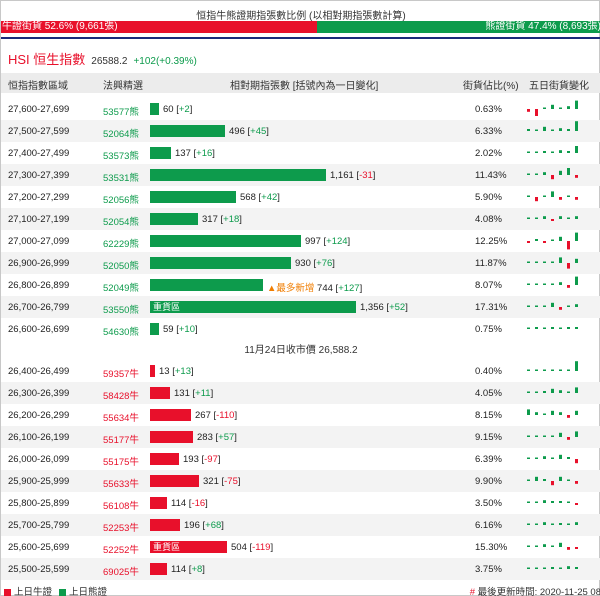 The height and width of the screenshot is (596, 600). What do you see at coordinates (179, 569) in the screenshot?
I see `quantity-number: 114` at bounding box center [179, 569].